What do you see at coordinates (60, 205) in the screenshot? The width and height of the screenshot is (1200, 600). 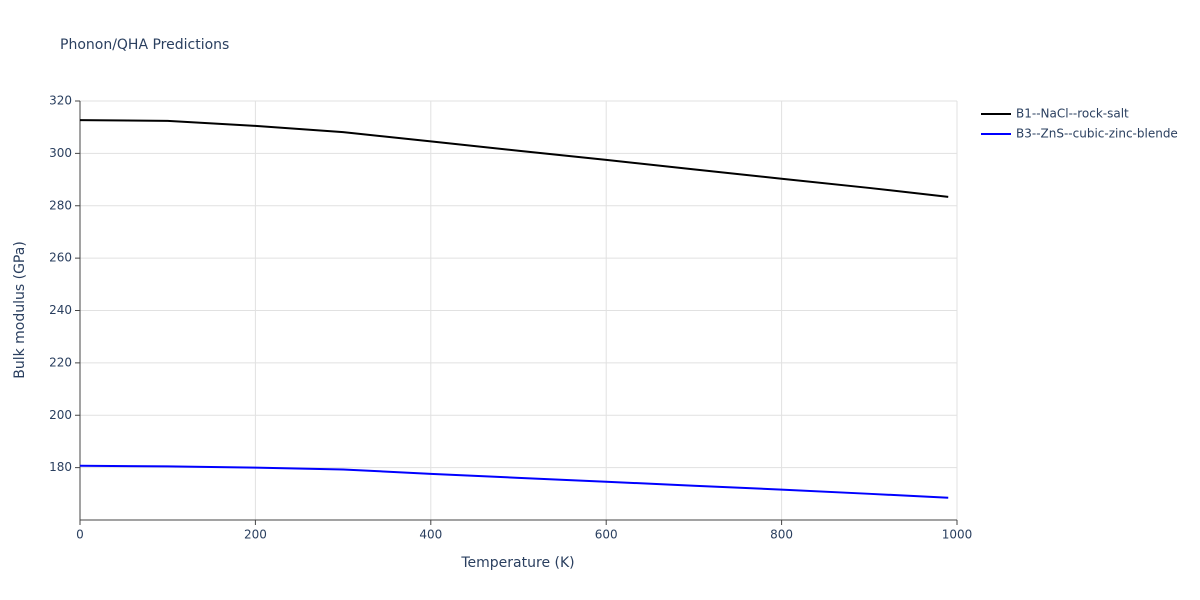 I see `y-tick-label: 280` at bounding box center [60, 205].